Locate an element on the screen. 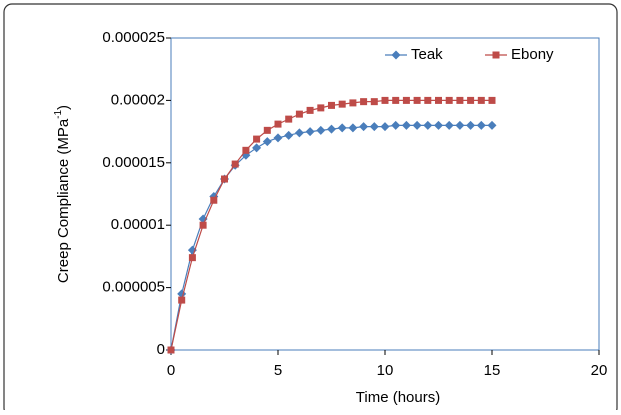  legend-label: Ebony is located at coordinates (532, 54).